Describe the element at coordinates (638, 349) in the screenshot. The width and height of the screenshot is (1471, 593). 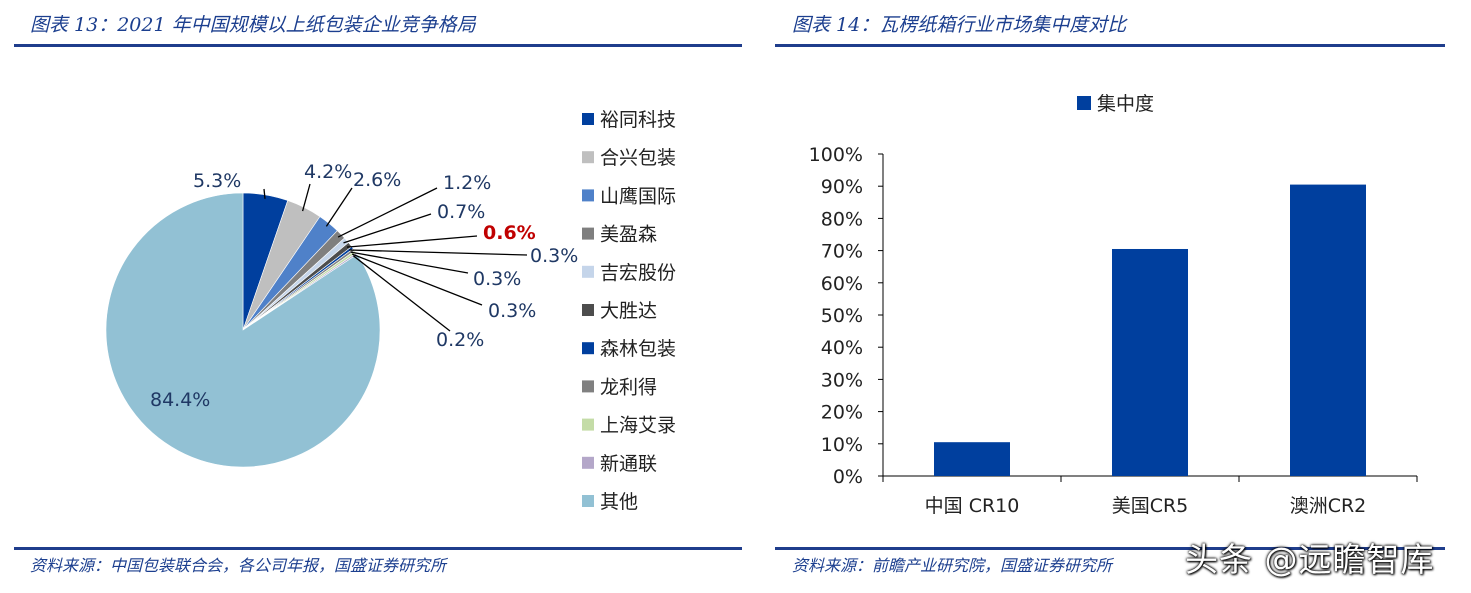
I see `legend-label-6: 森林包装` at that location.